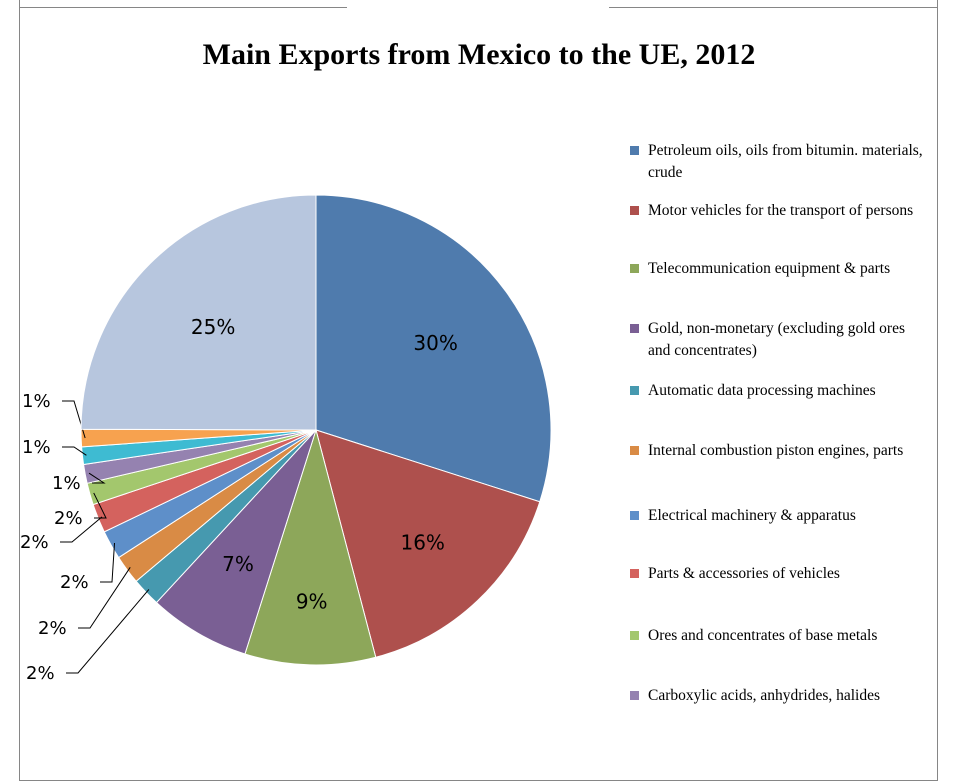 The image size is (958, 782). Describe the element at coordinates (435, 343) in the screenshot. I see `data-label: 30%` at that location.